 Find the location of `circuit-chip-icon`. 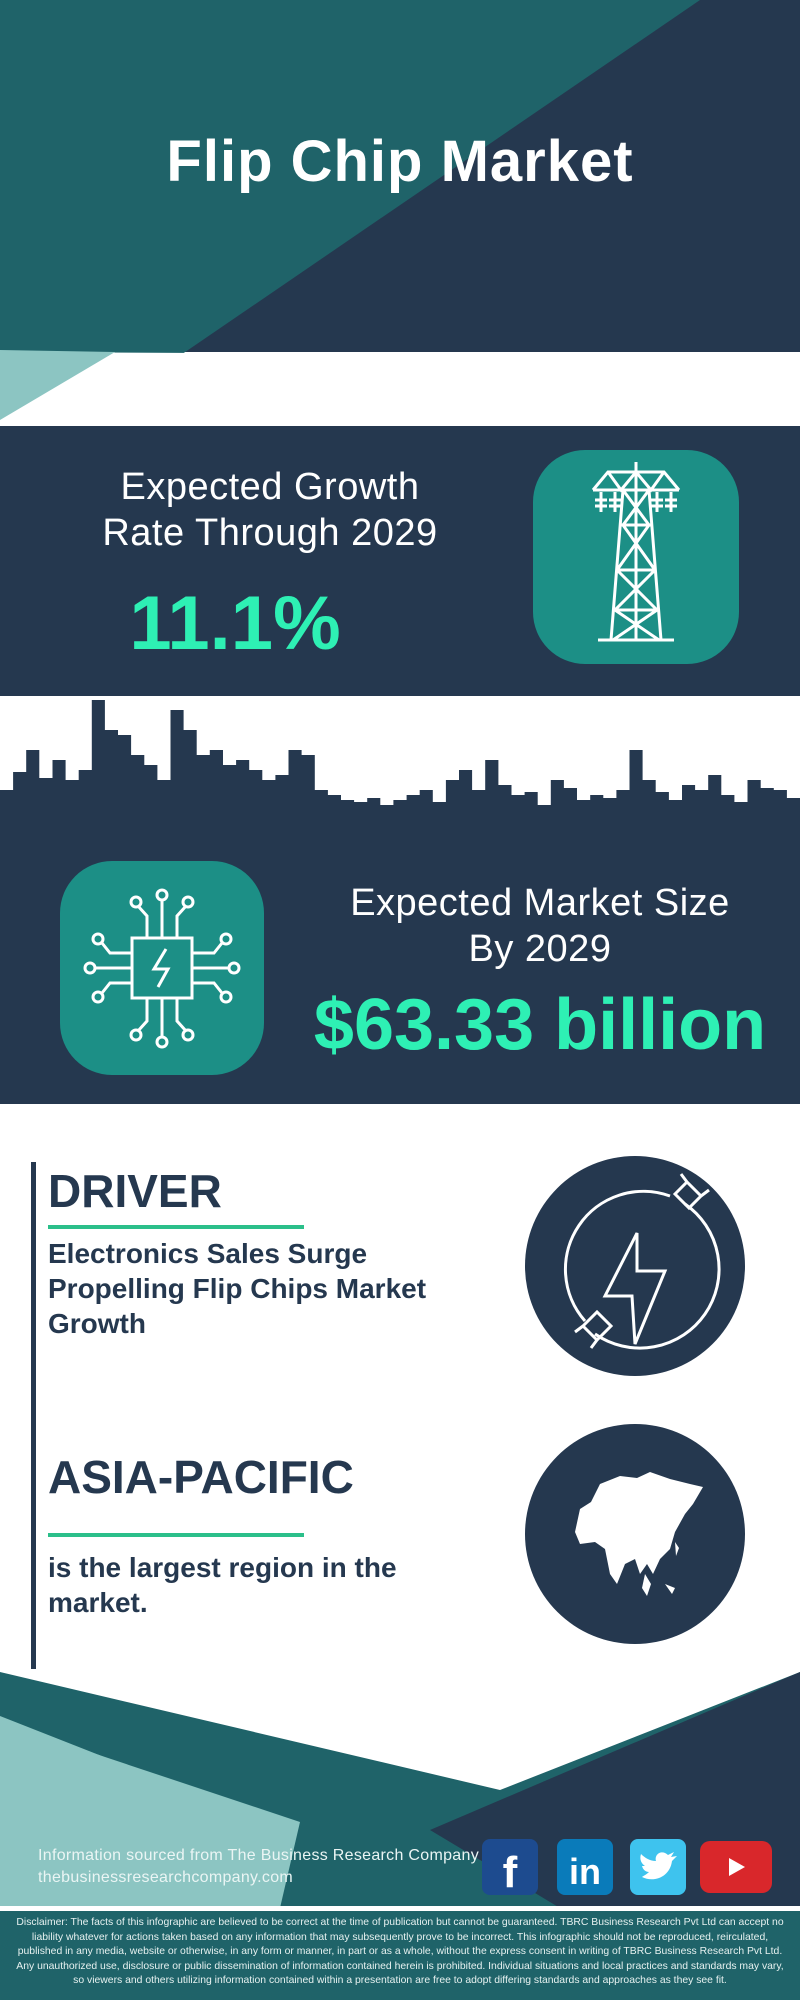

circuit-chip-icon is located at coordinates (162, 968).